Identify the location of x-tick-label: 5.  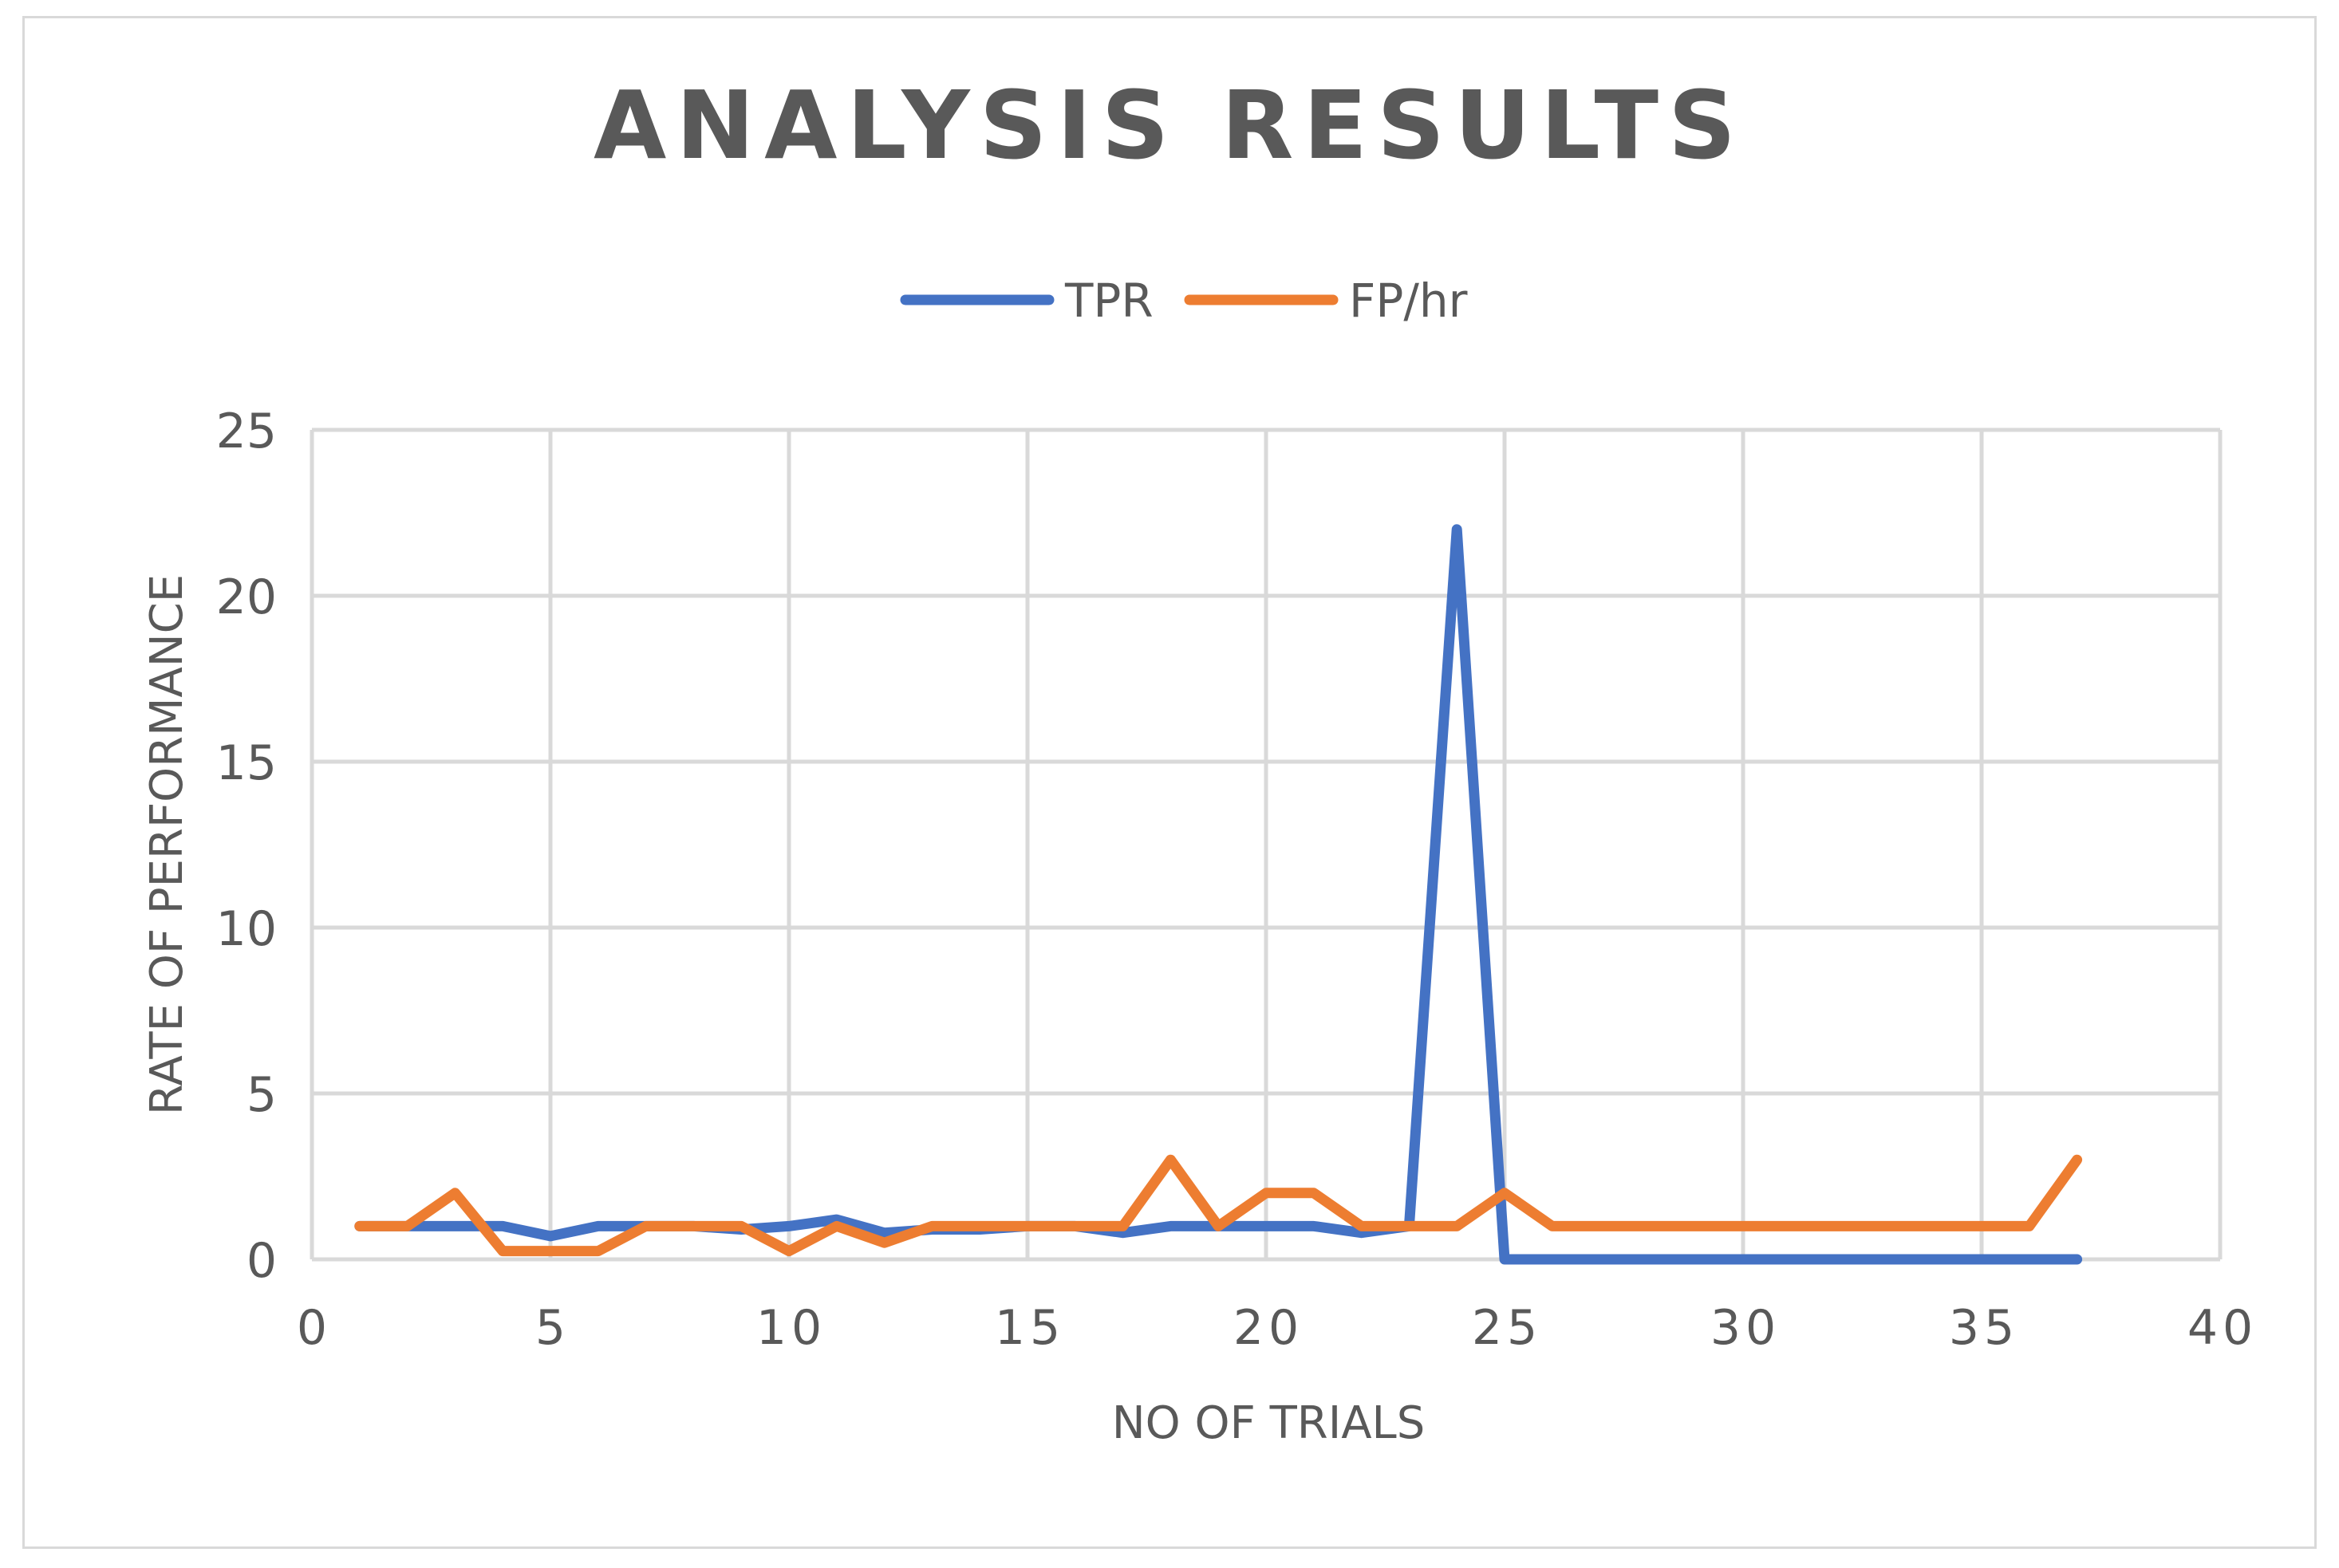
(552, 1328).